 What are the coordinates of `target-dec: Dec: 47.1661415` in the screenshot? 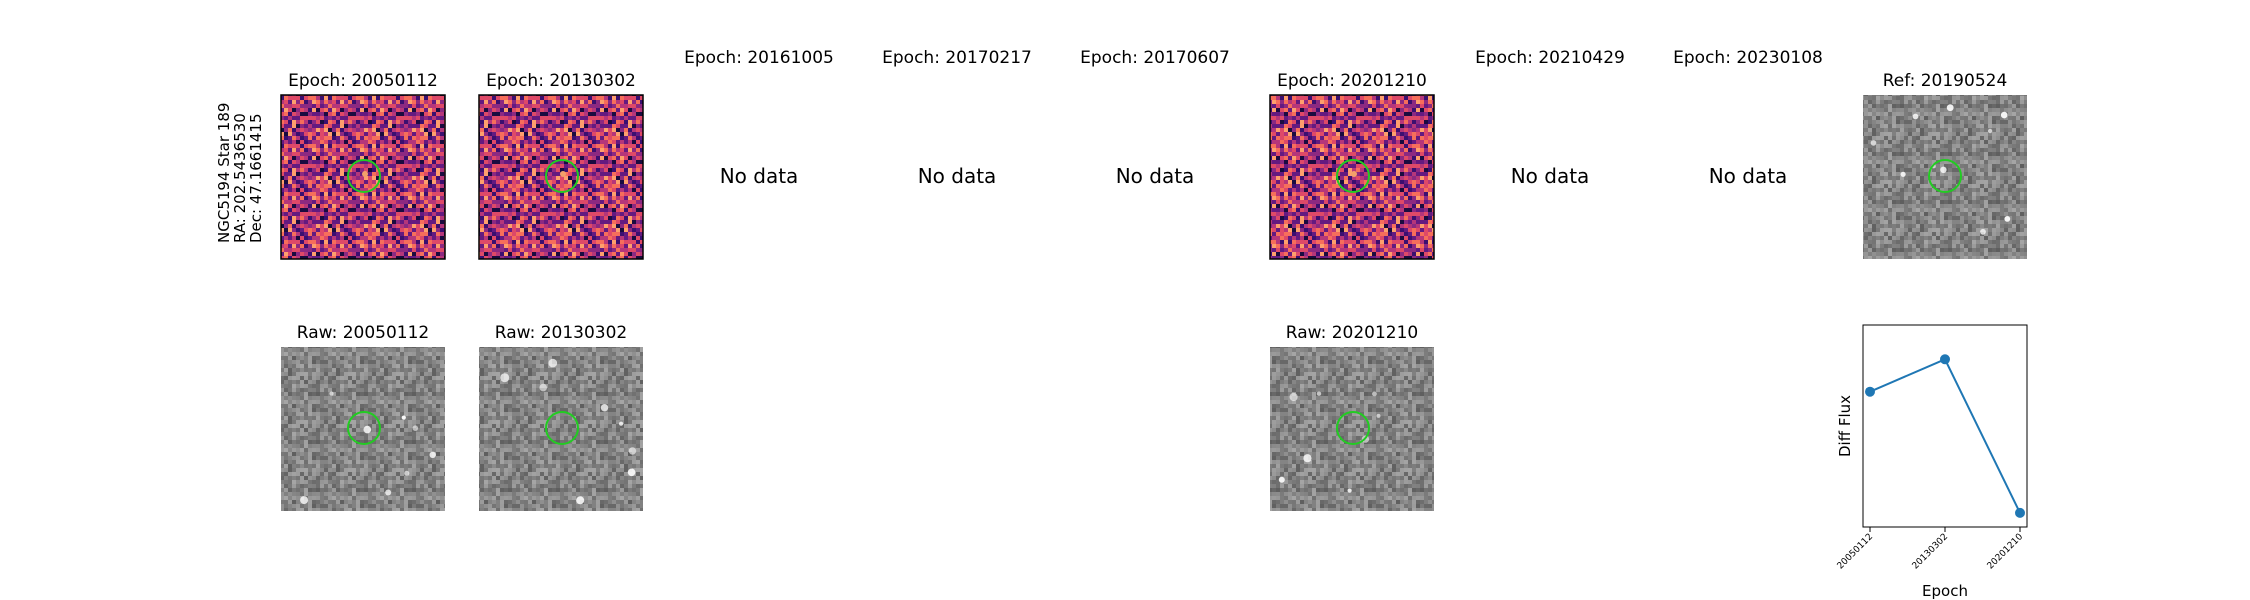 It's located at (256, 178).